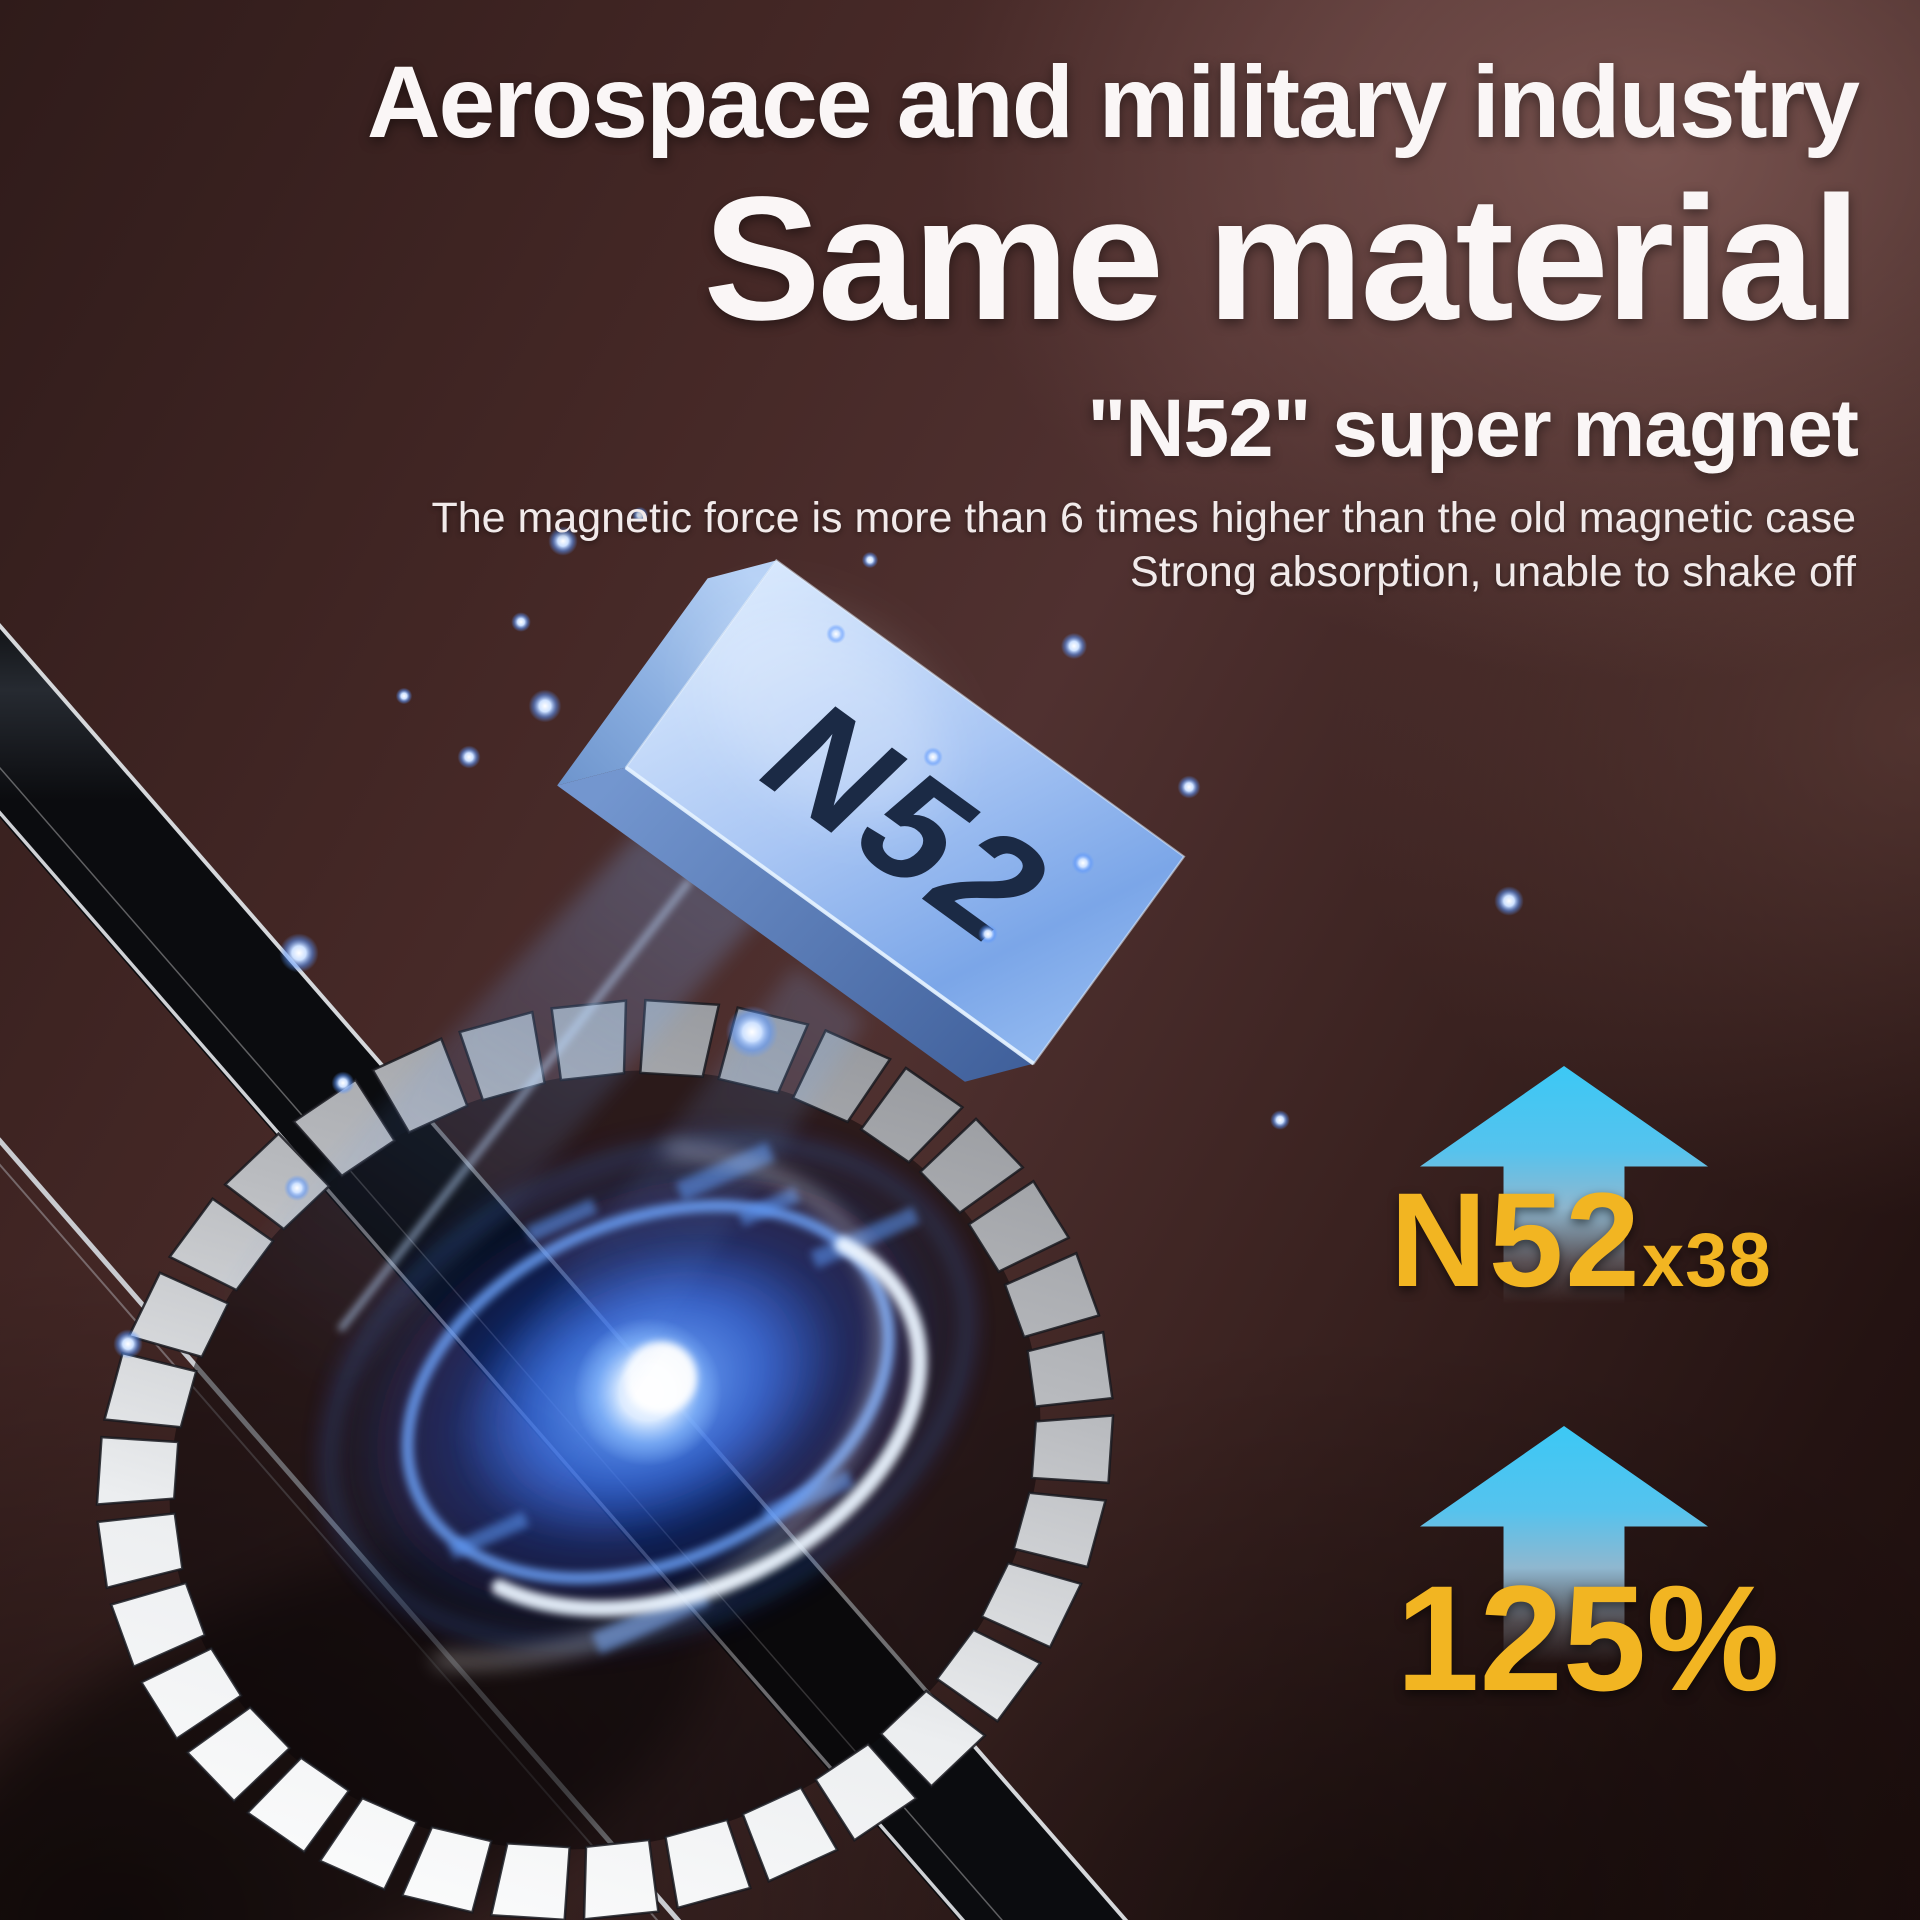 This screenshot has width=1920, height=1920. What do you see at coordinates (1516, 1240) in the screenshot?
I see `stat-n52-value: N52` at bounding box center [1516, 1240].